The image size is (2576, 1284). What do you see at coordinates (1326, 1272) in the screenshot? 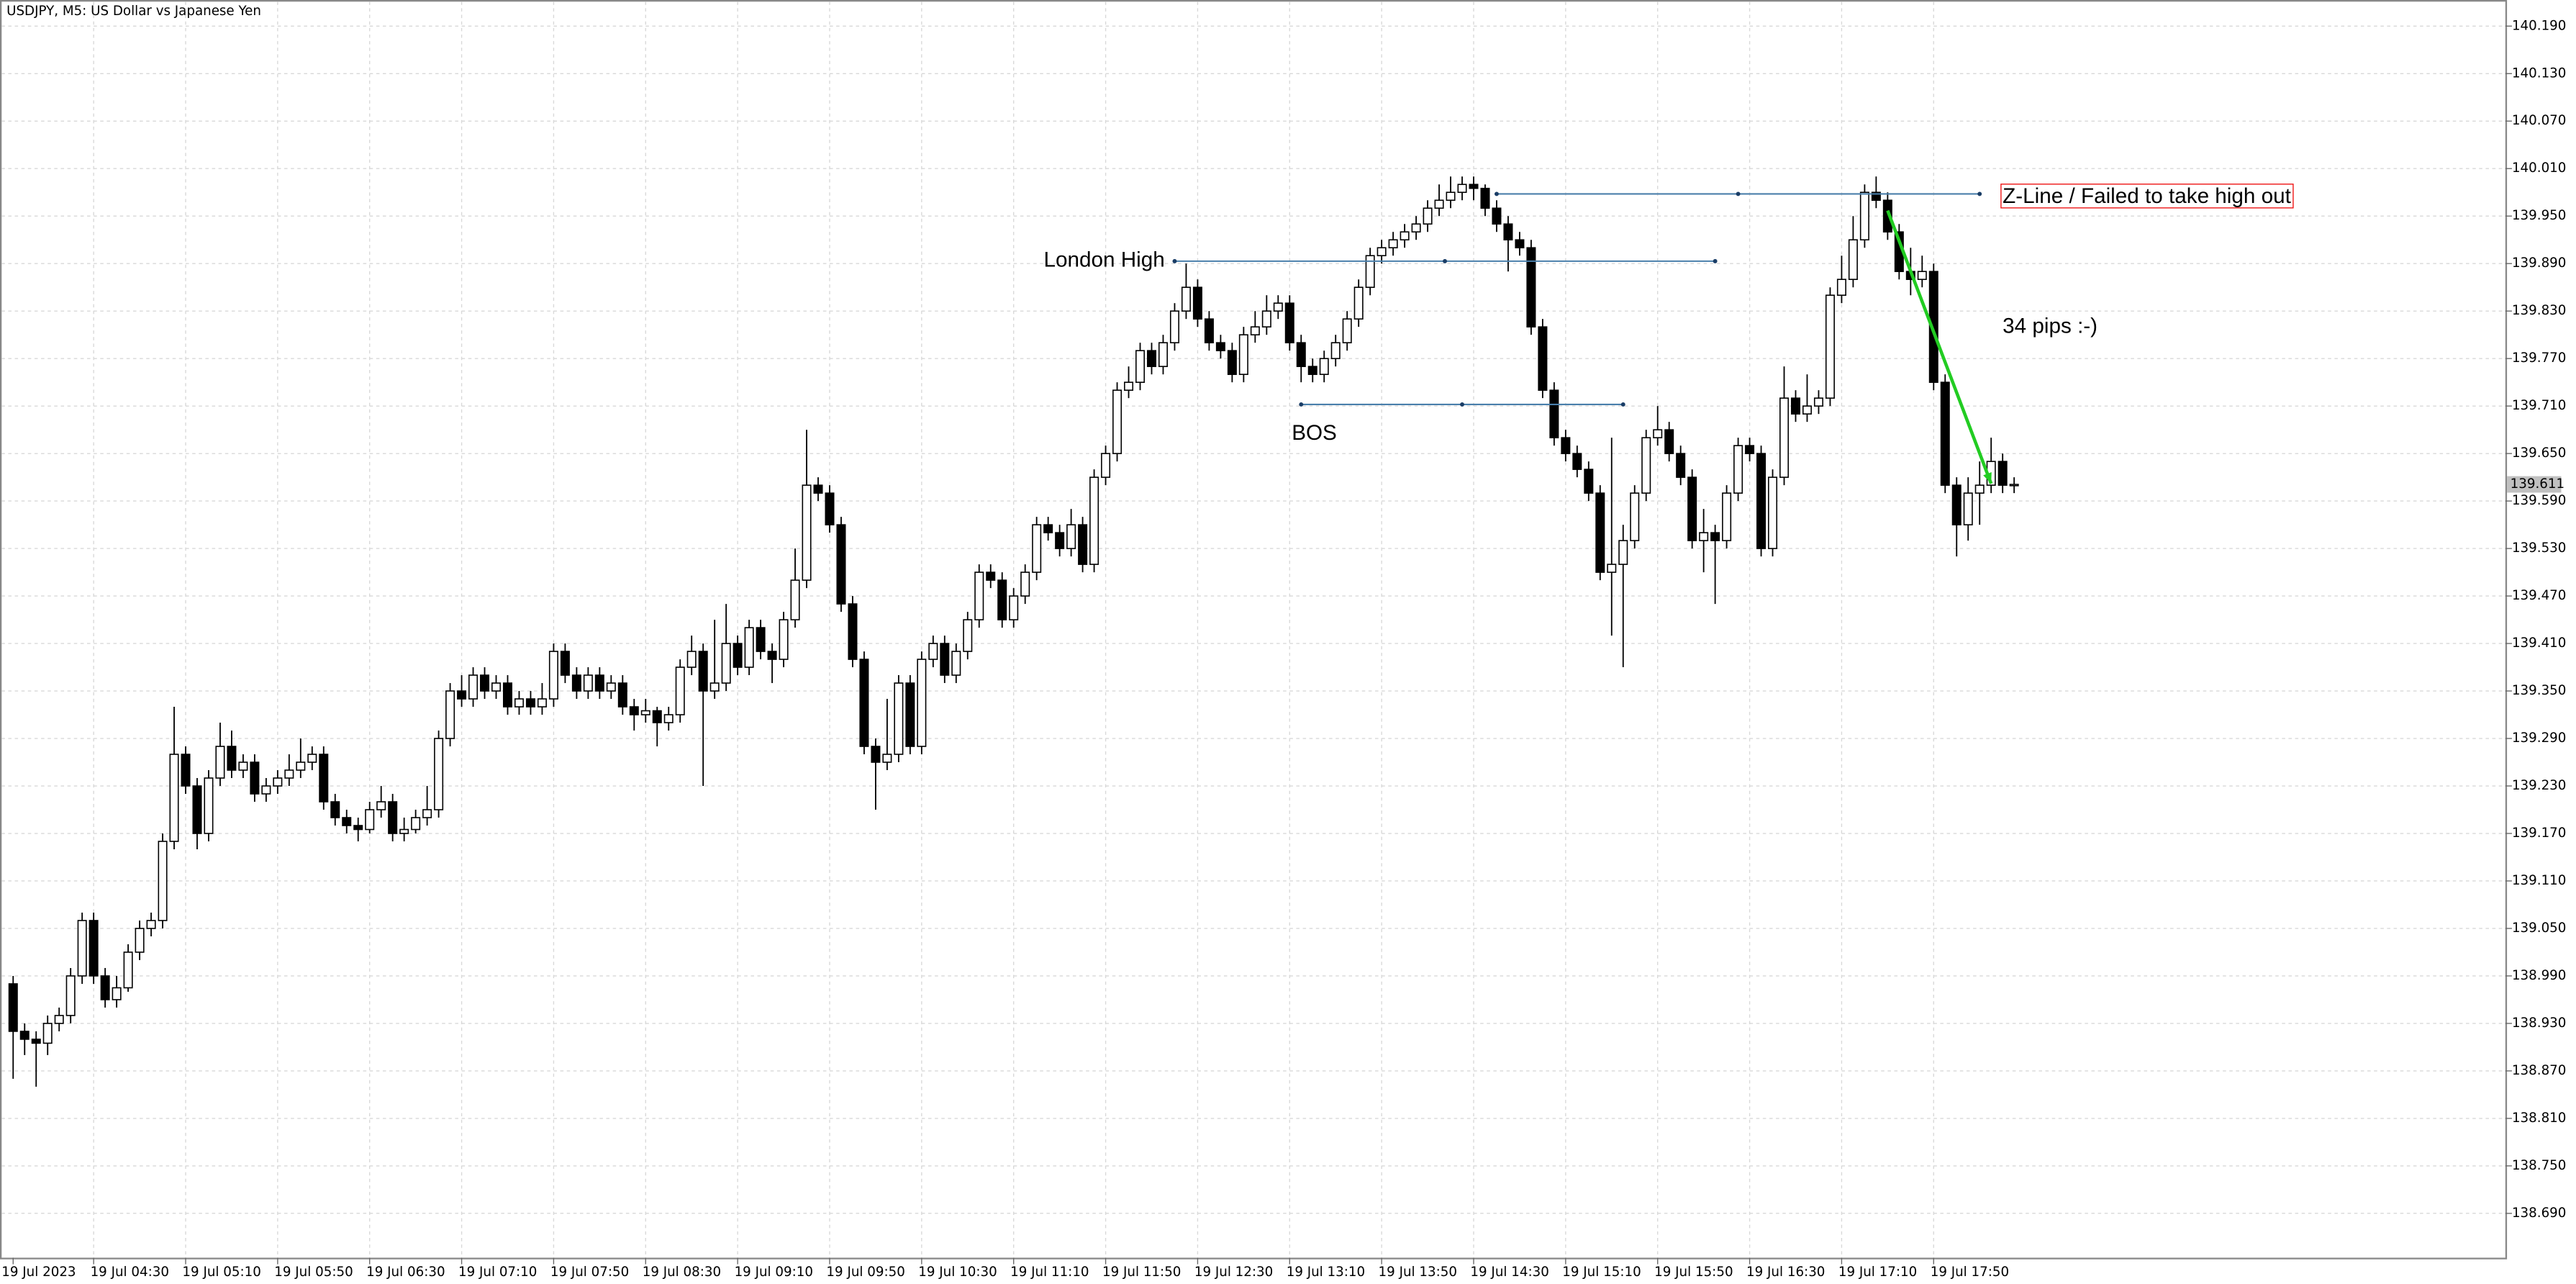
I see `x-tick-label: 19 Jul 13:10` at bounding box center [1326, 1272].